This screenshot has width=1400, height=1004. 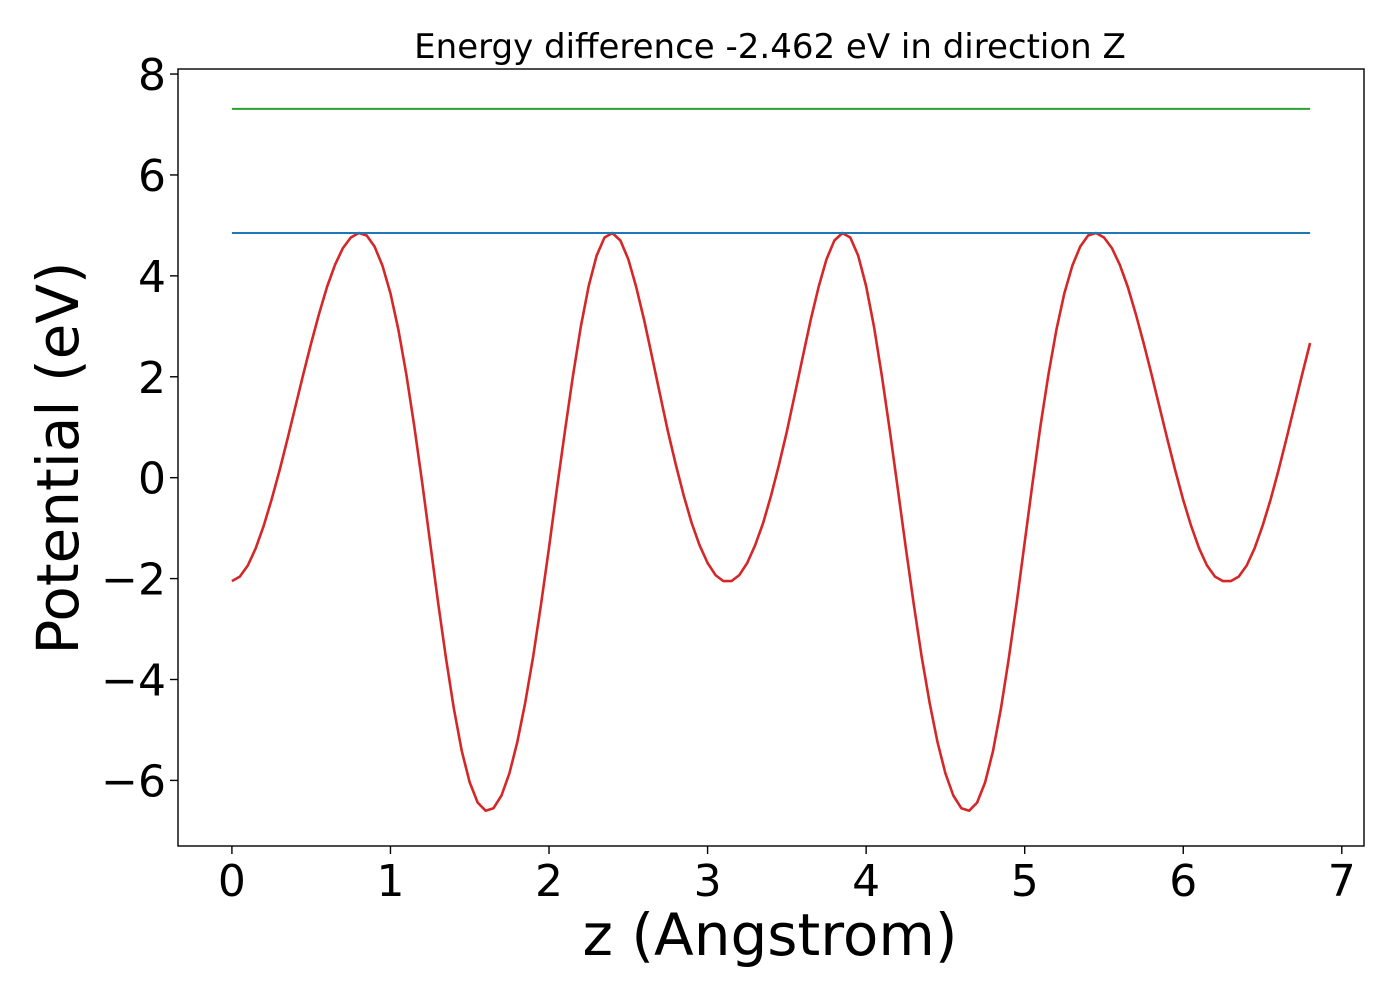 What do you see at coordinates (866, 881) in the screenshot?
I see `x-tick-label: 4` at bounding box center [866, 881].